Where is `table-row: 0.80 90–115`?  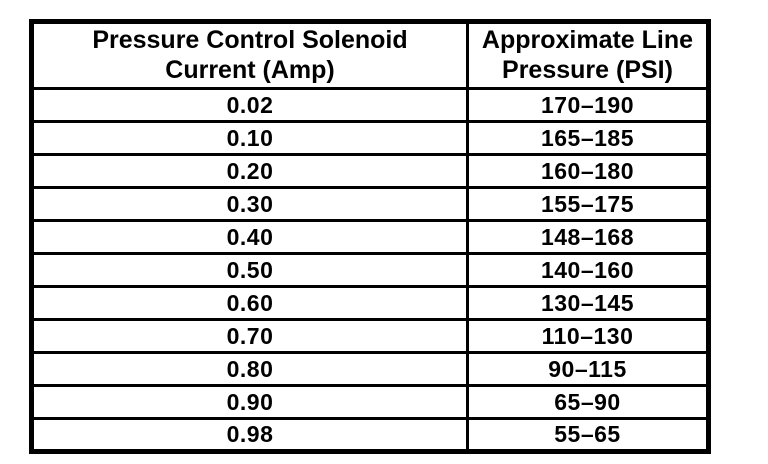
table-row: 0.80 90–115 is located at coordinates (370, 369).